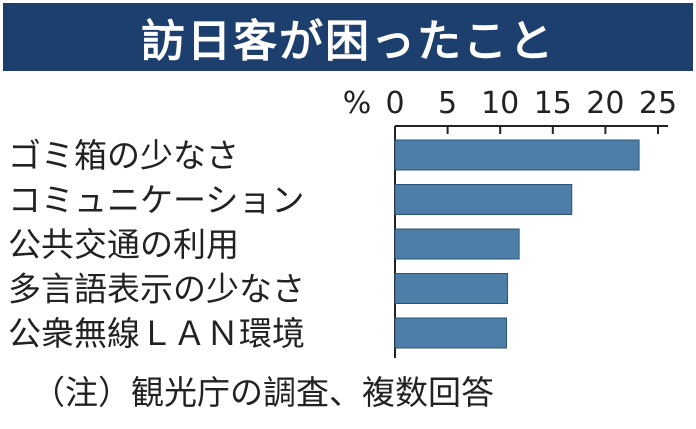  I want to click on category-label: 公共交通の利用, so click(123, 244).